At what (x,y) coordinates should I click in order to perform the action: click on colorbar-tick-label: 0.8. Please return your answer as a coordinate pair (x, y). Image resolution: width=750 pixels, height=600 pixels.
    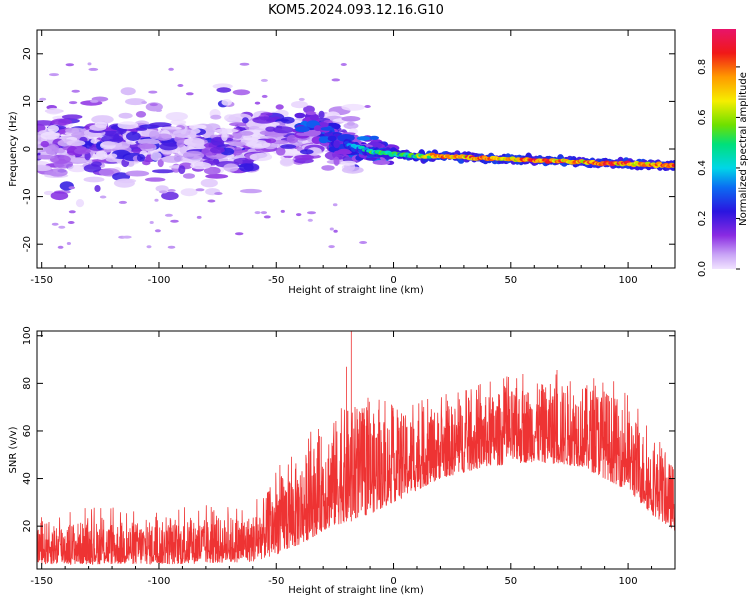
    Looking at the image, I should click on (702, 67).